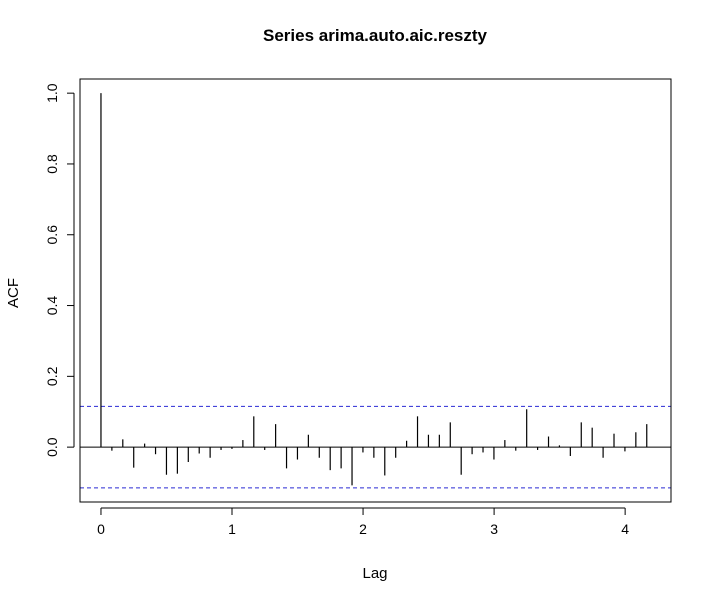 The width and height of the screenshot is (712, 601). Describe the element at coordinates (375, 35) in the screenshot. I see `chart-title: Series arima.auto.aic.reszty` at that location.